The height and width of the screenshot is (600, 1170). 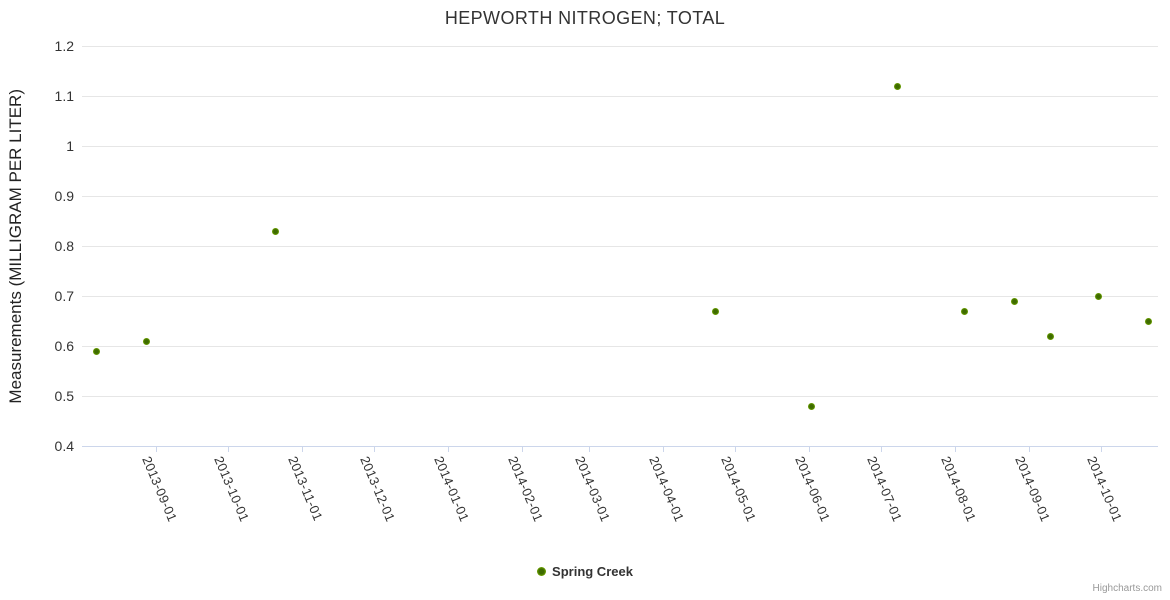 I want to click on y-tick-label: 0.5, so click(x=64, y=396).